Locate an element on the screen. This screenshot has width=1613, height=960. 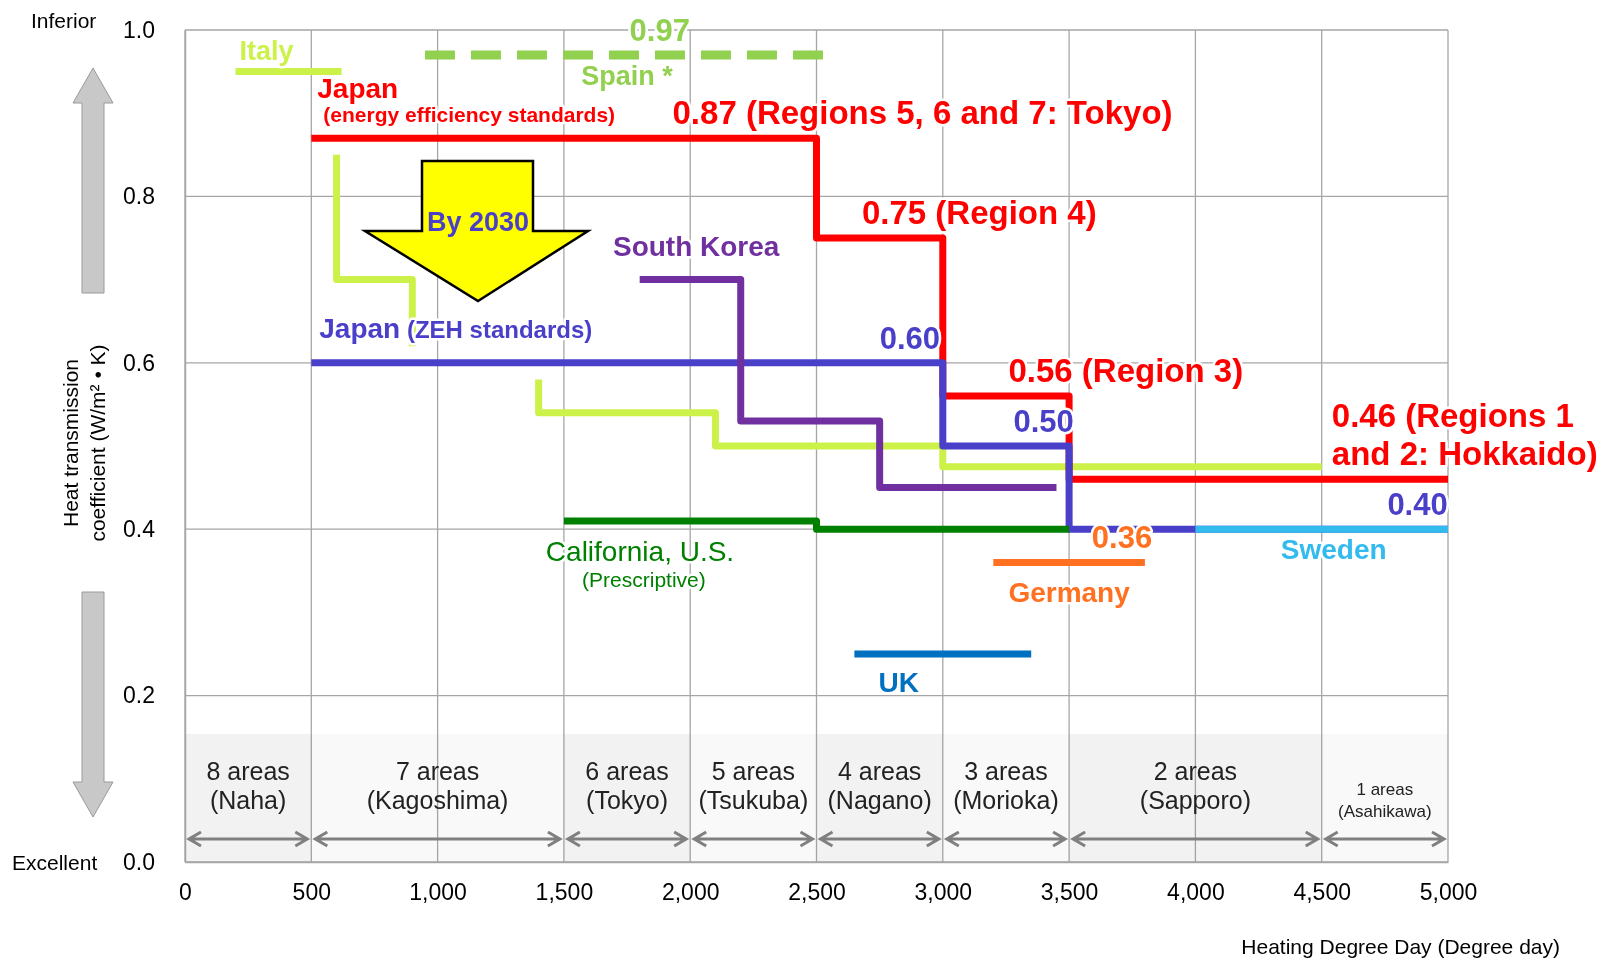
annotation: 0.56 (Region 3) is located at coordinates (1126, 371).